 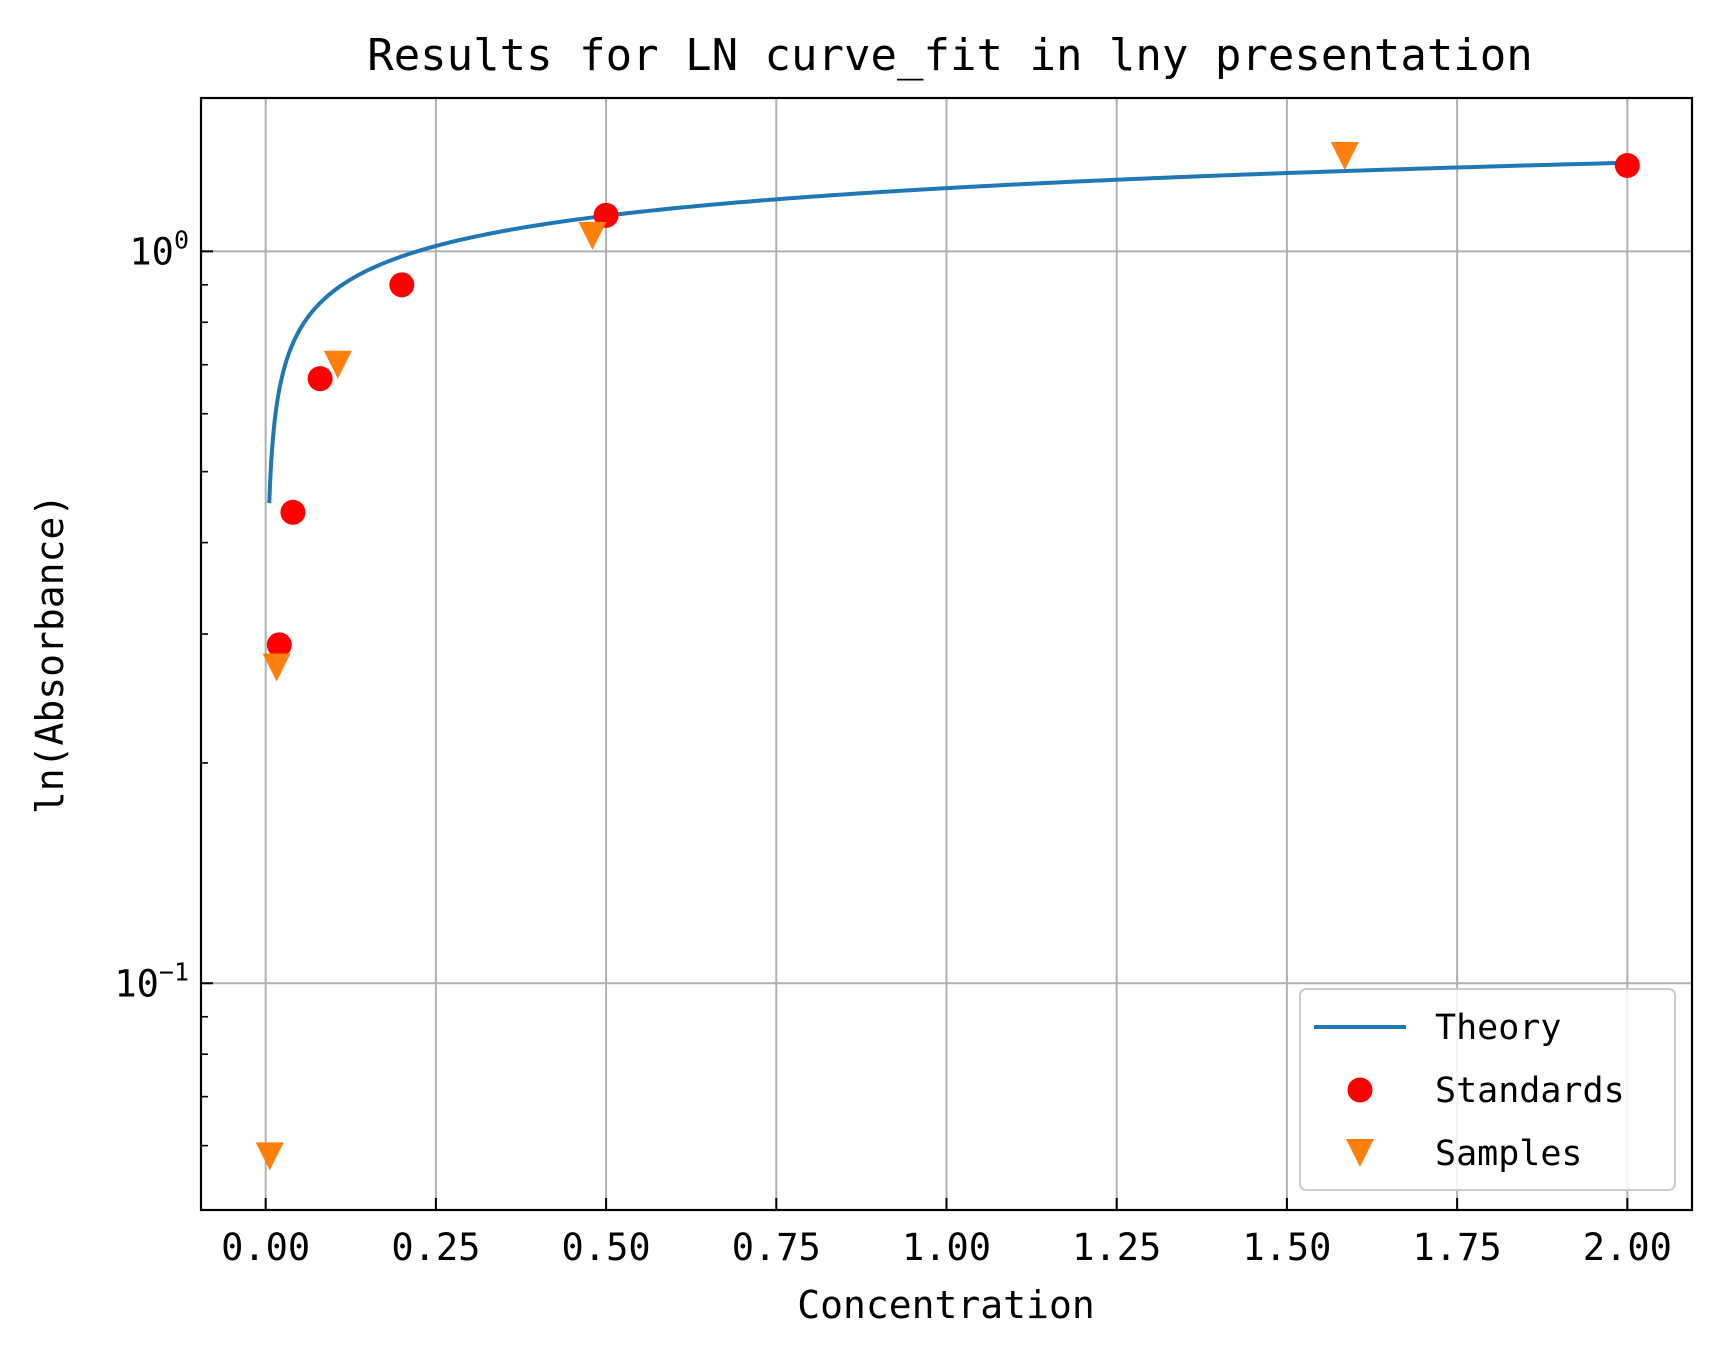 What do you see at coordinates (1627, 1247) in the screenshot?
I see `x-tick-label: 2.00` at bounding box center [1627, 1247].